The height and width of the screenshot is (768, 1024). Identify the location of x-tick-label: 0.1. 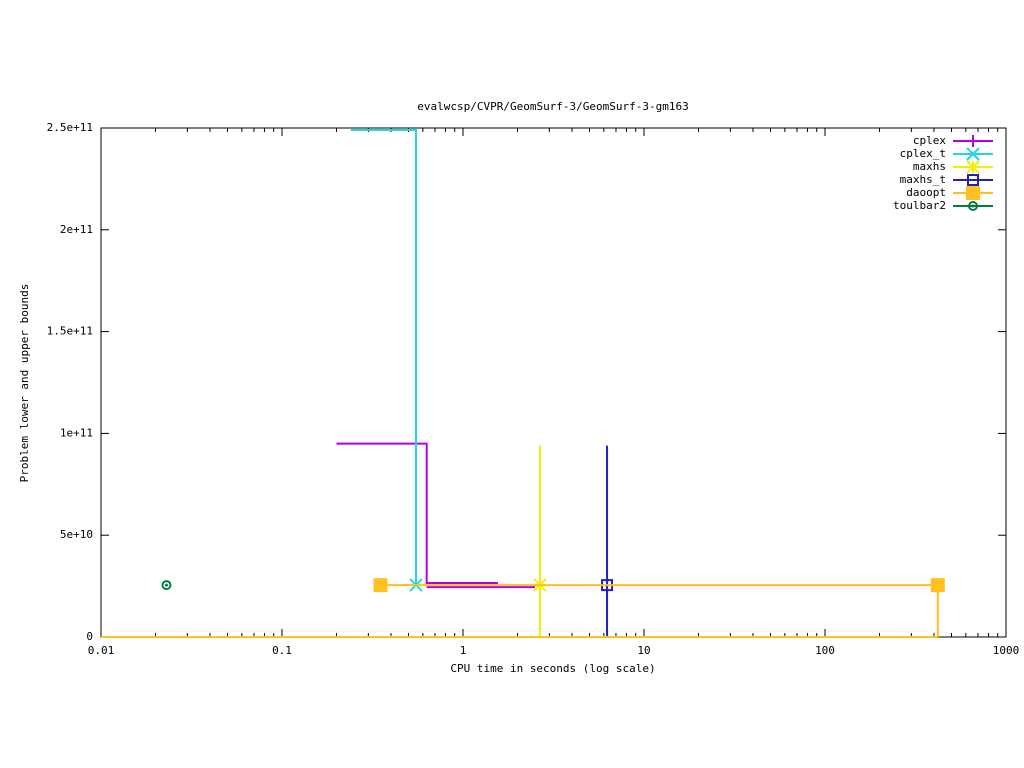
(282, 650).